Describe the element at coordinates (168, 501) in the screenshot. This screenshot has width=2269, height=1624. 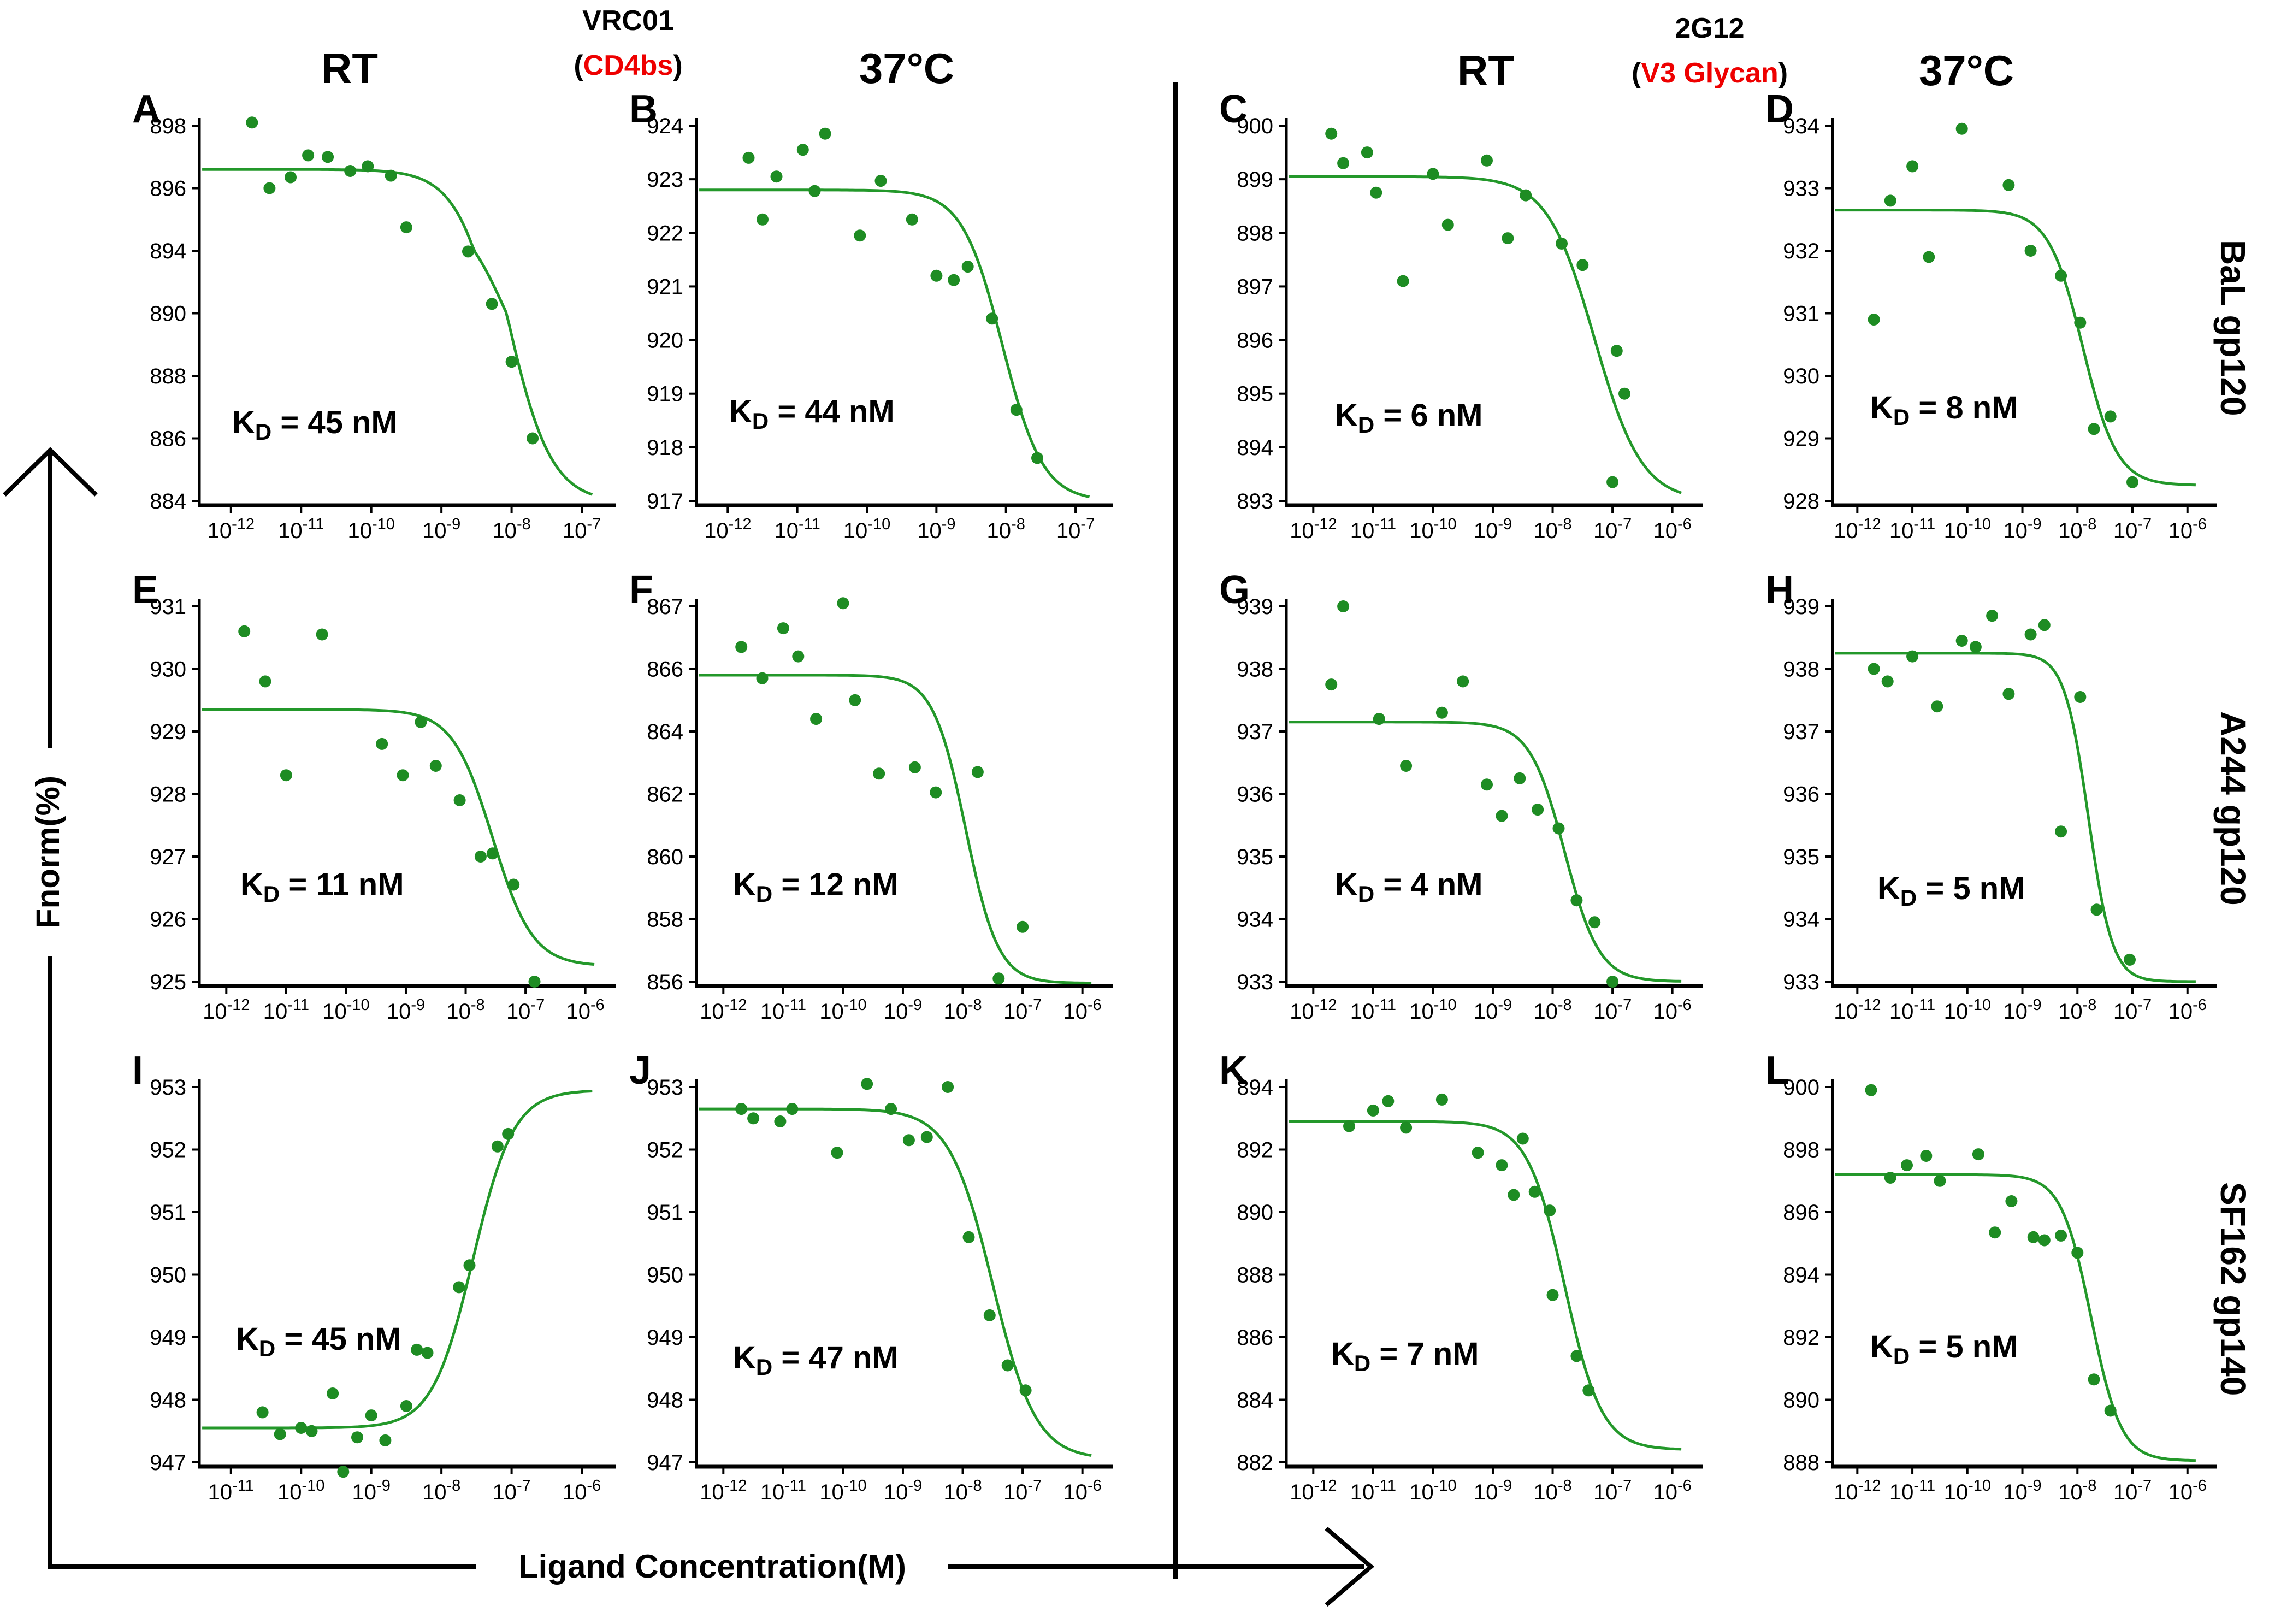
I see `y-tick-label: 884` at that location.